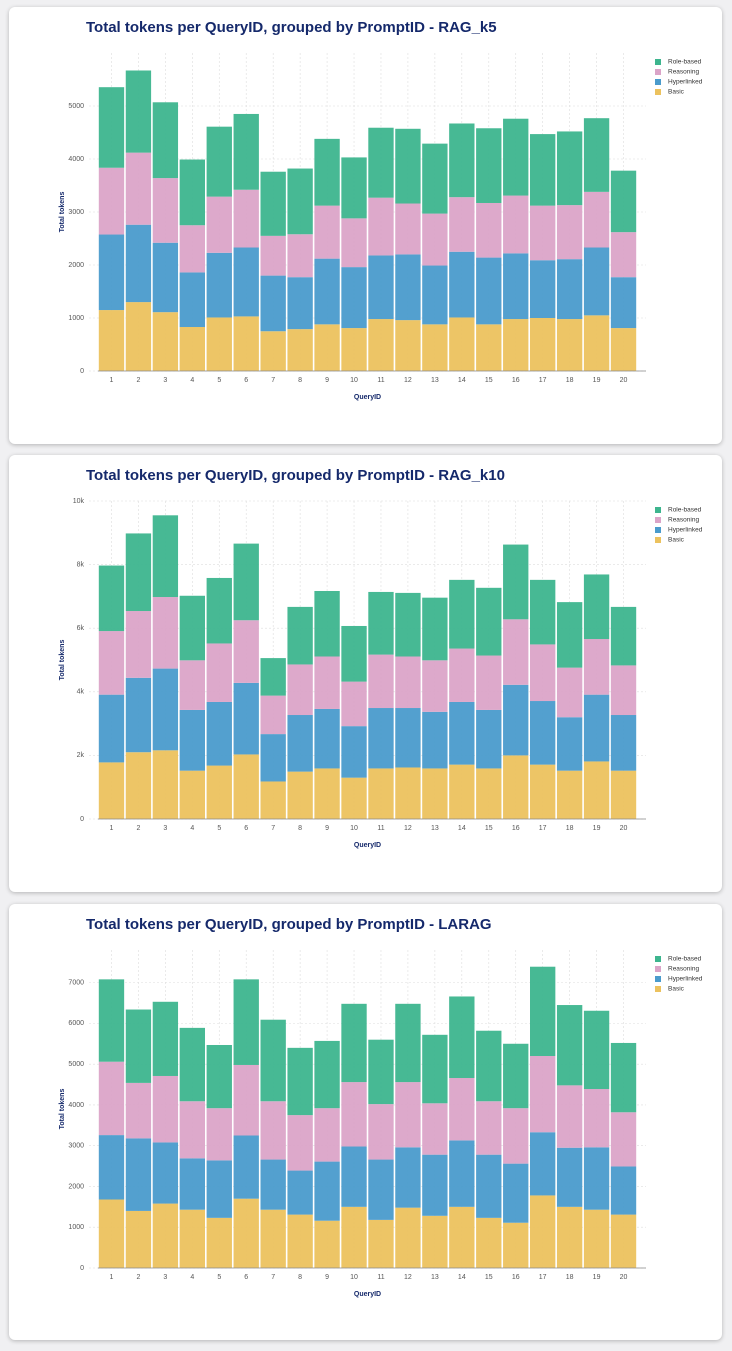  Describe the element at coordinates (76, 212) in the screenshot. I see `y-tick-label: 3000` at that location.